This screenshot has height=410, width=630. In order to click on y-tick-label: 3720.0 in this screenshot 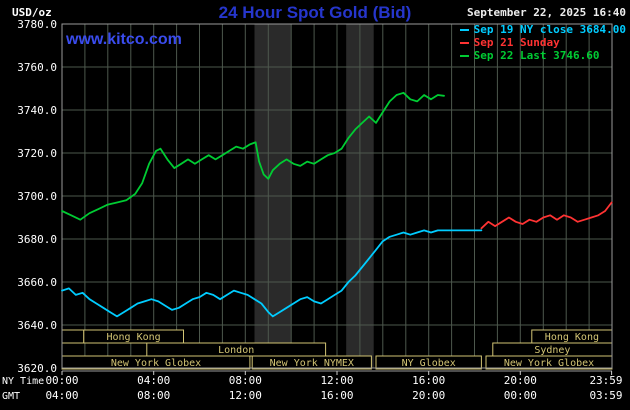, I will do `click(37, 153)`.